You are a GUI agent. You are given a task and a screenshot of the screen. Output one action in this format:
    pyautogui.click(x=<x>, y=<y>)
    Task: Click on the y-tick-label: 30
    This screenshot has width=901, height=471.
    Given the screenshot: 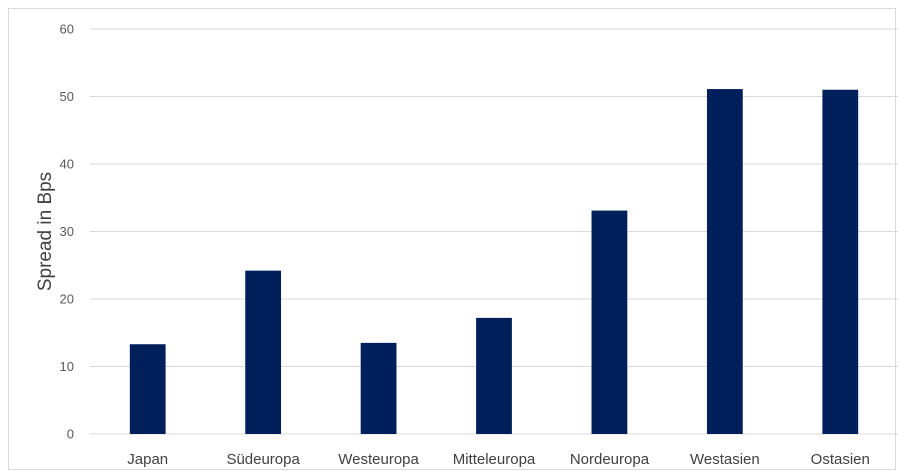 What is the action you would take?
    pyautogui.click(x=67, y=231)
    